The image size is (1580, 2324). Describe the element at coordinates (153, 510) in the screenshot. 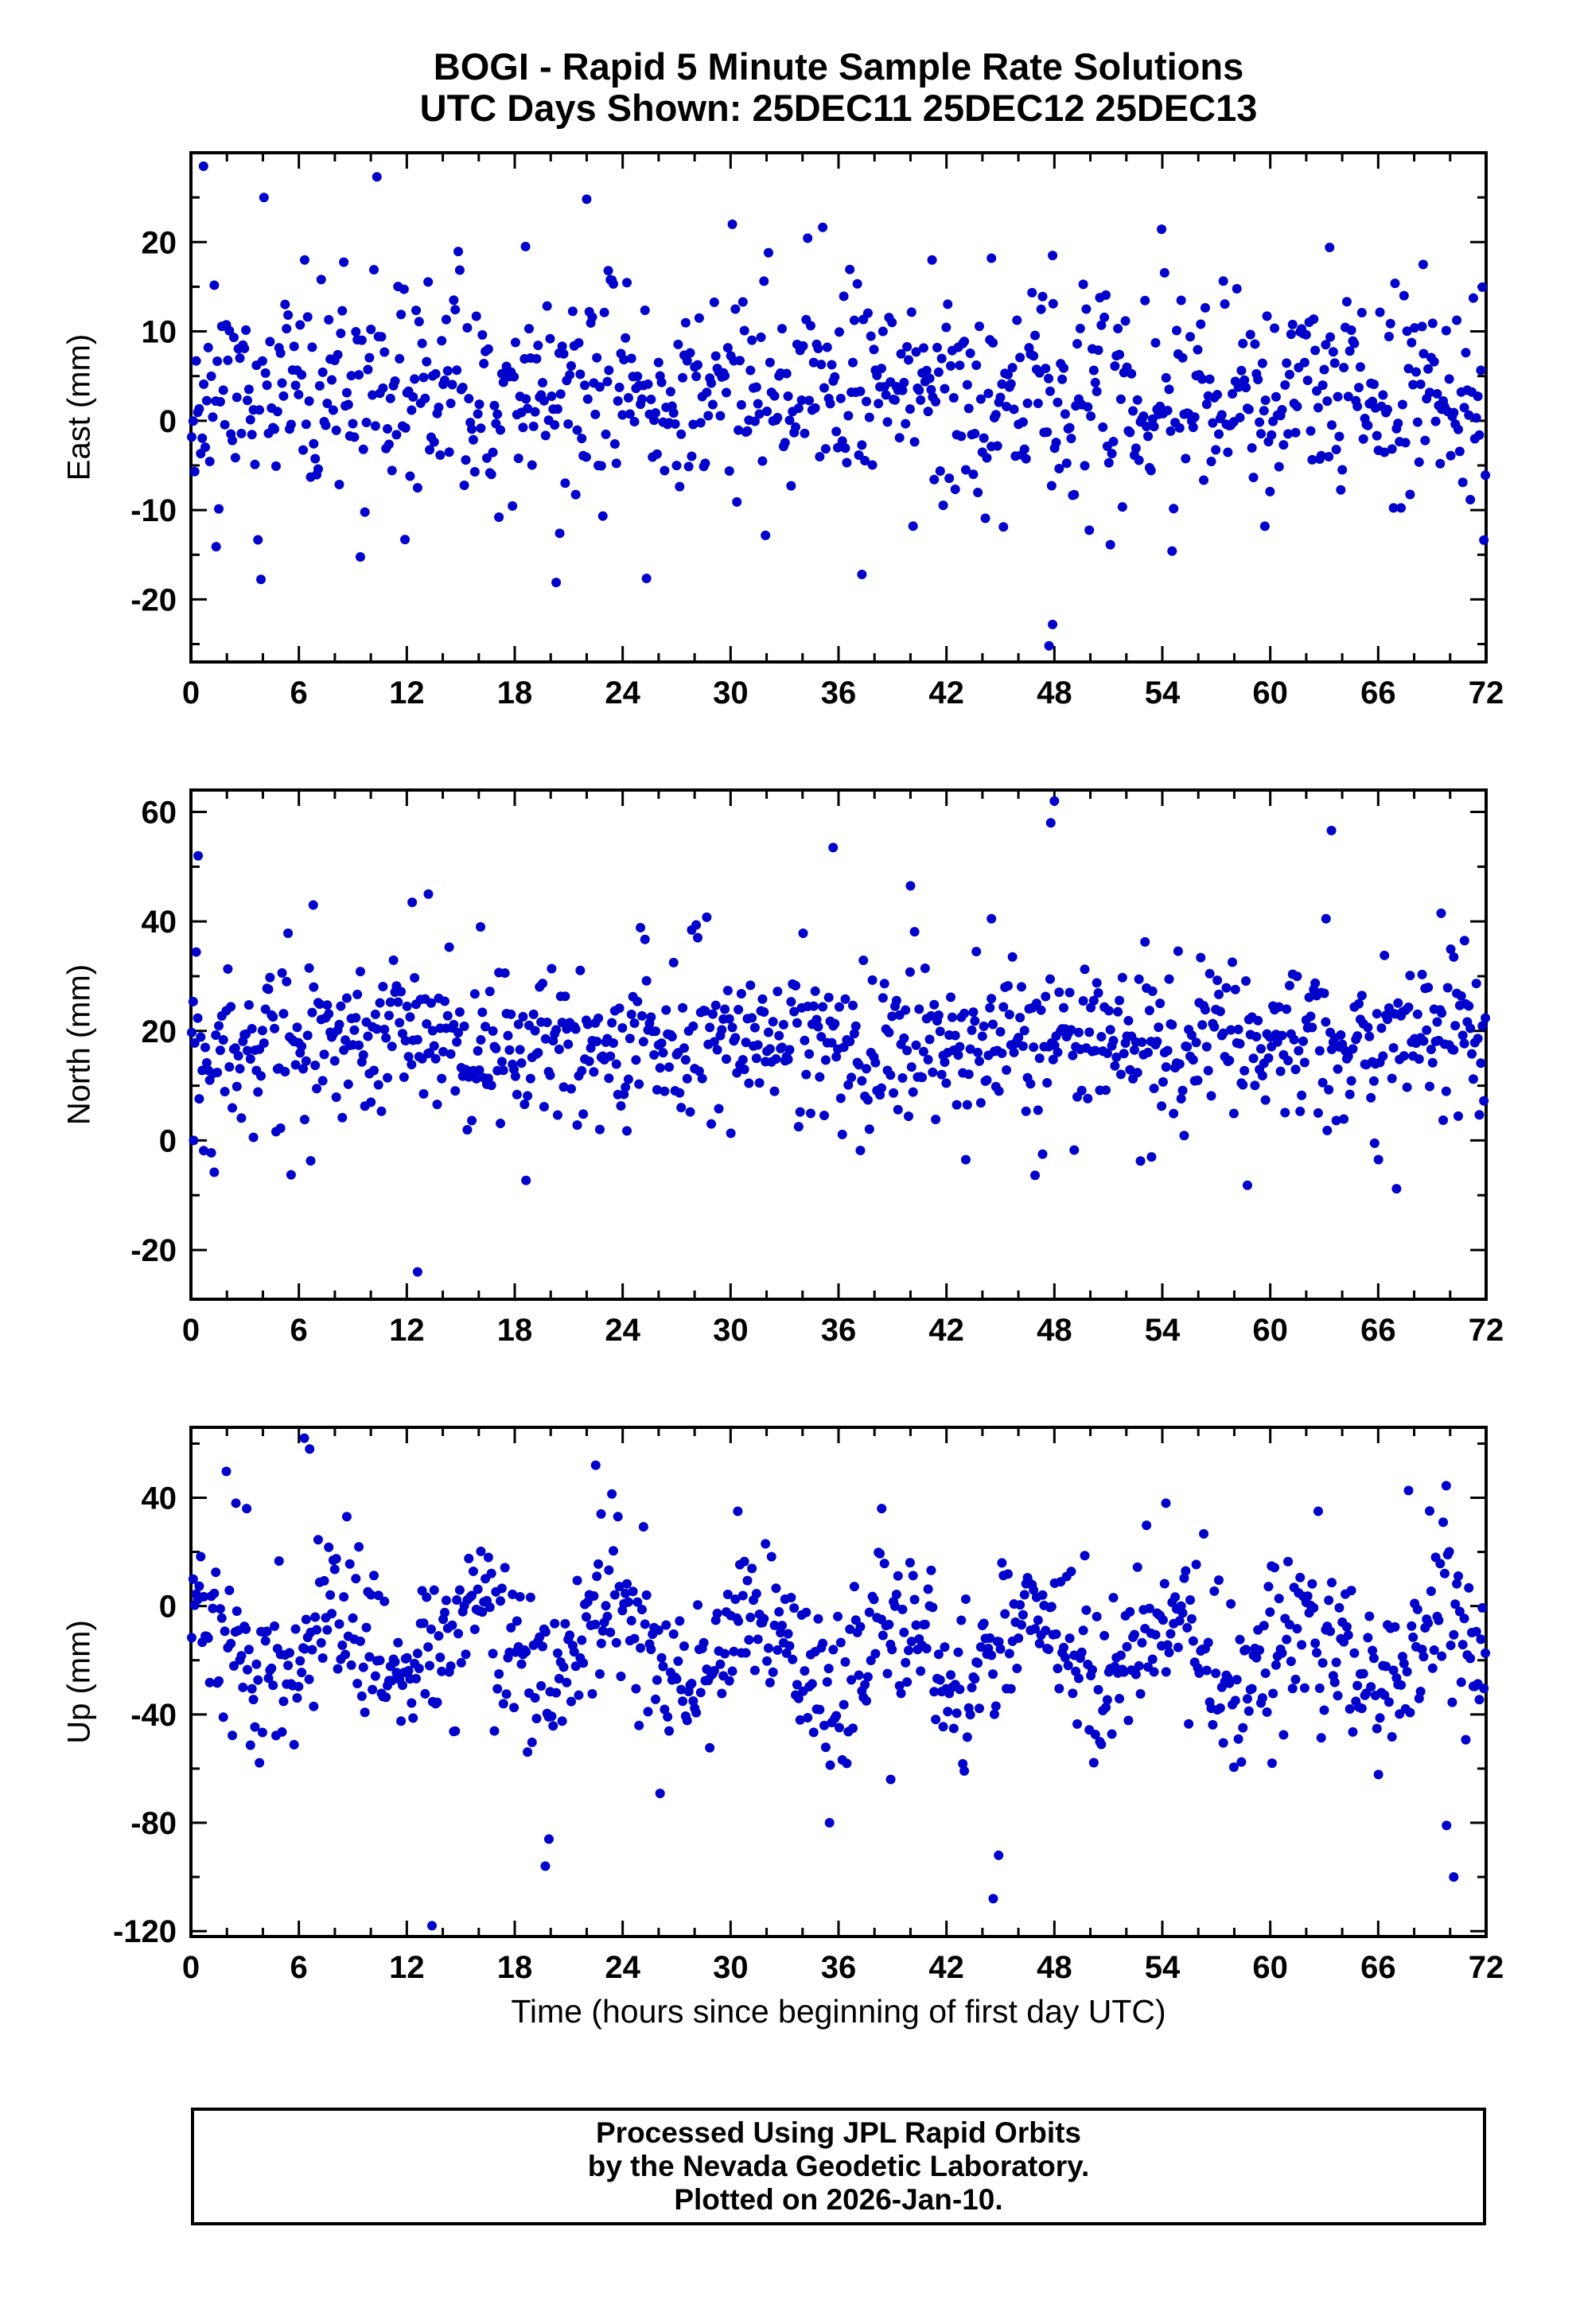

I see `svg-text: -10` at that location.